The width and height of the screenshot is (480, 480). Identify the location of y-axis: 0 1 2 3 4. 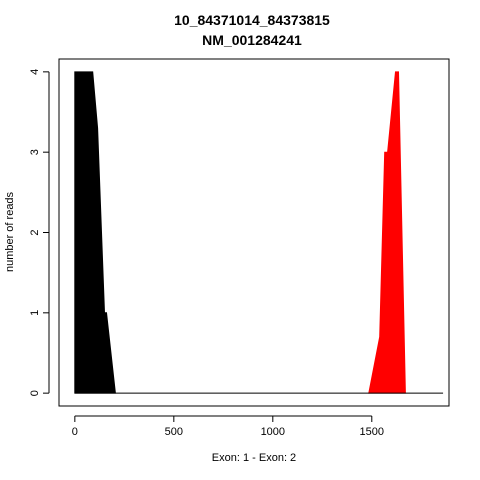
(39, 232).